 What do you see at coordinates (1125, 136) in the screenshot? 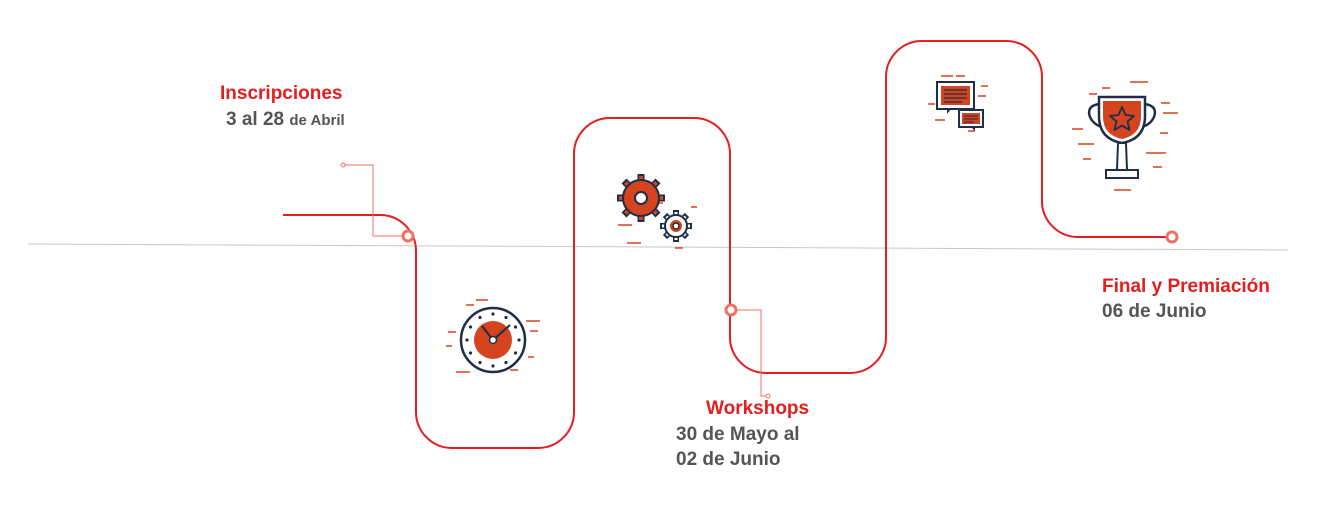
I see `trophy-icon` at bounding box center [1125, 136].